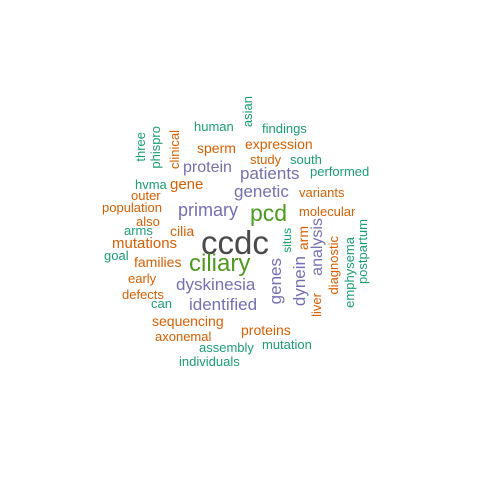 The image size is (480, 480). Describe the element at coordinates (235, 242) in the screenshot. I see `word-ccdc: ccdc` at that location.